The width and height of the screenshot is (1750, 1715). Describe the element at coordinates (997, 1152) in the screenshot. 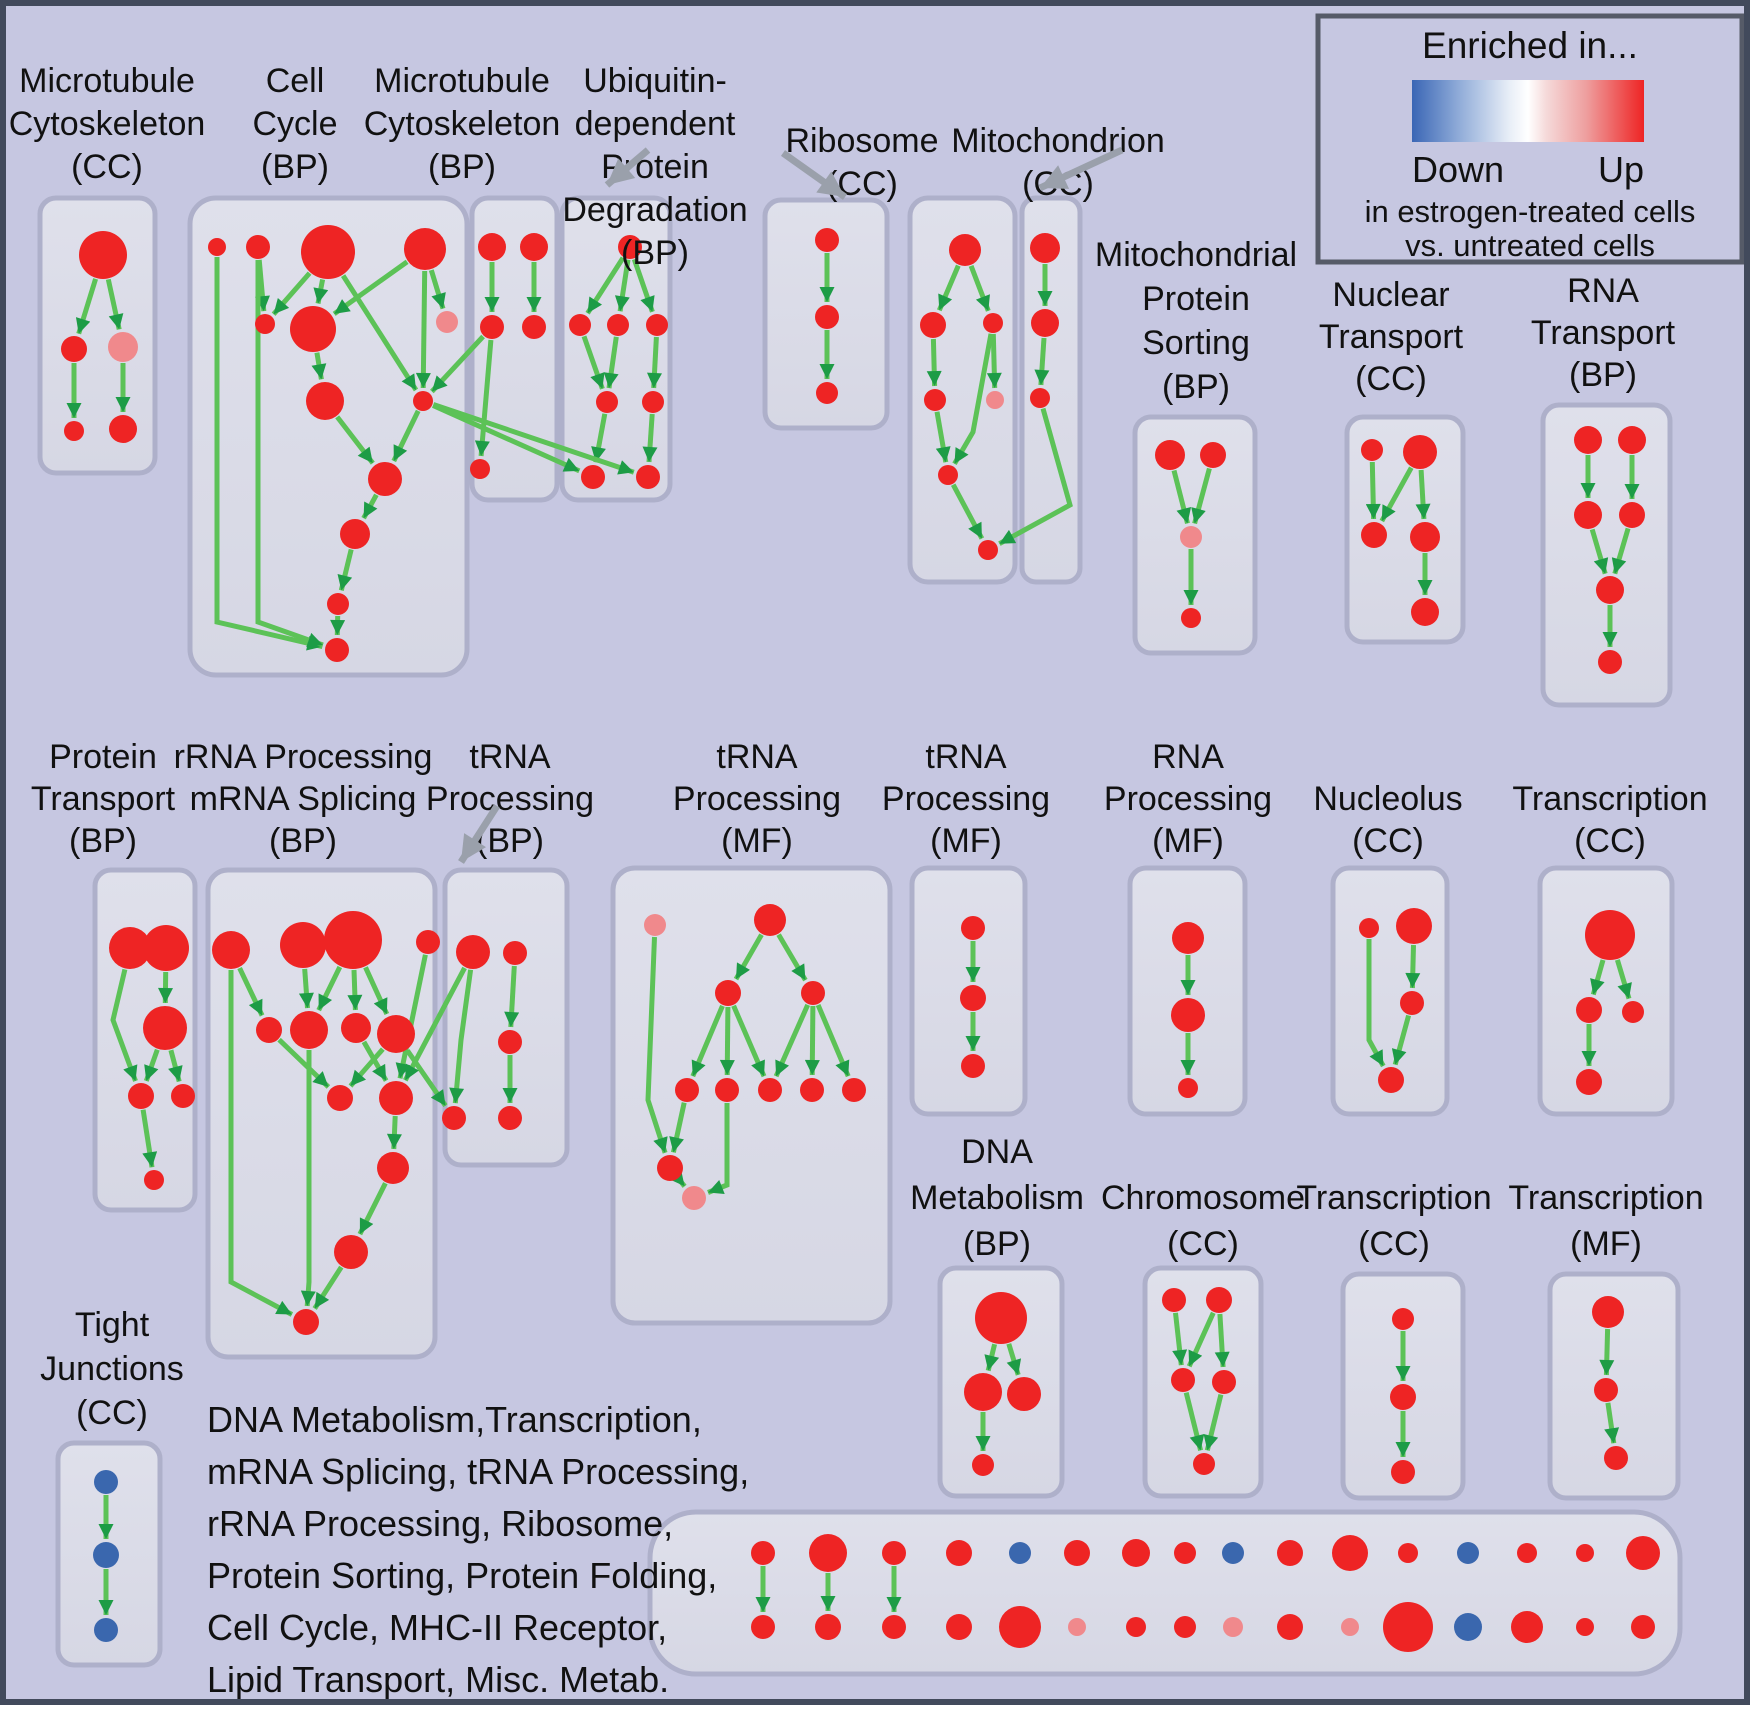

I see `dna-metabolism-bp-label-line-0: DNA` at that location.